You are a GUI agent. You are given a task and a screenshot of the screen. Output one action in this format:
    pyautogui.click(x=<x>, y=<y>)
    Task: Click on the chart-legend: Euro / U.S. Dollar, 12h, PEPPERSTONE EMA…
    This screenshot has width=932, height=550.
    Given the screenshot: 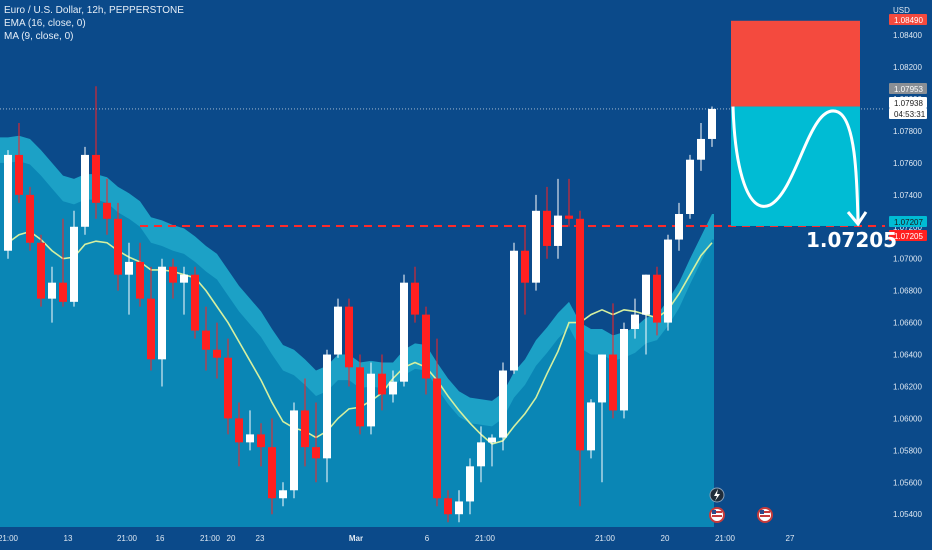 What is the action you would take?
    pyautogui.click(x=94, y=23)
    